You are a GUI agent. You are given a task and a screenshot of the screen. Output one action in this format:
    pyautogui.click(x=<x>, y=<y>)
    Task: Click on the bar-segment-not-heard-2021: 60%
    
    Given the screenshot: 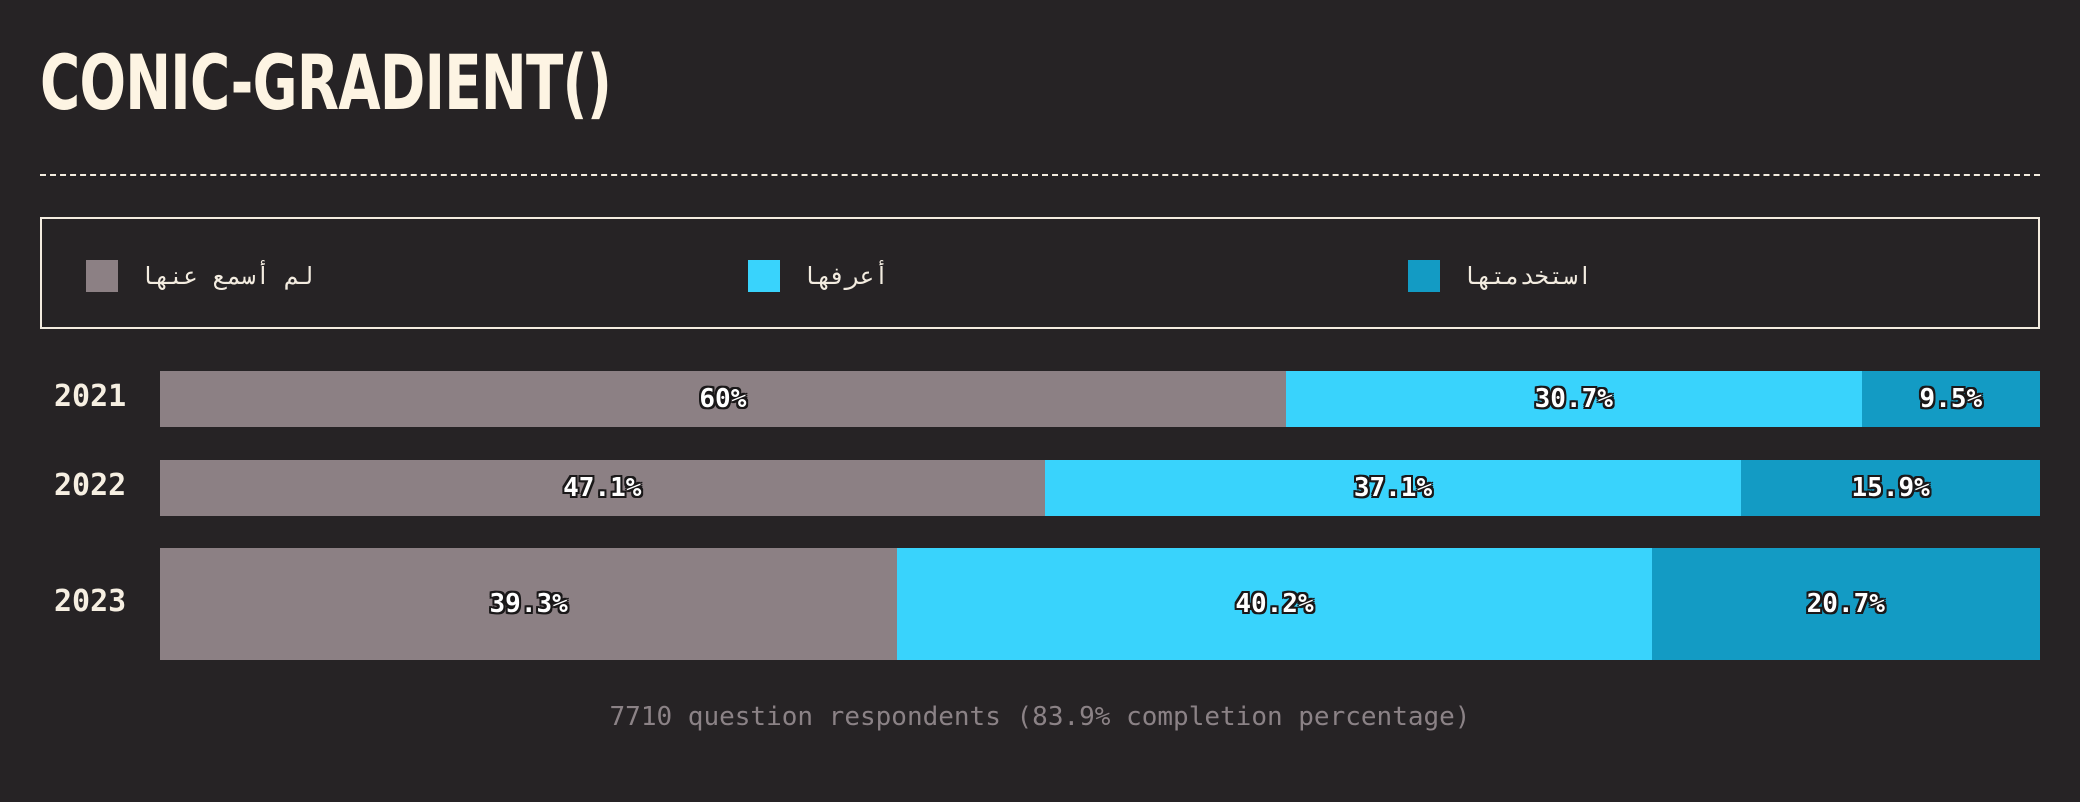 What is the action you would take?
    pyautogui.click(x=723, y=399)
    